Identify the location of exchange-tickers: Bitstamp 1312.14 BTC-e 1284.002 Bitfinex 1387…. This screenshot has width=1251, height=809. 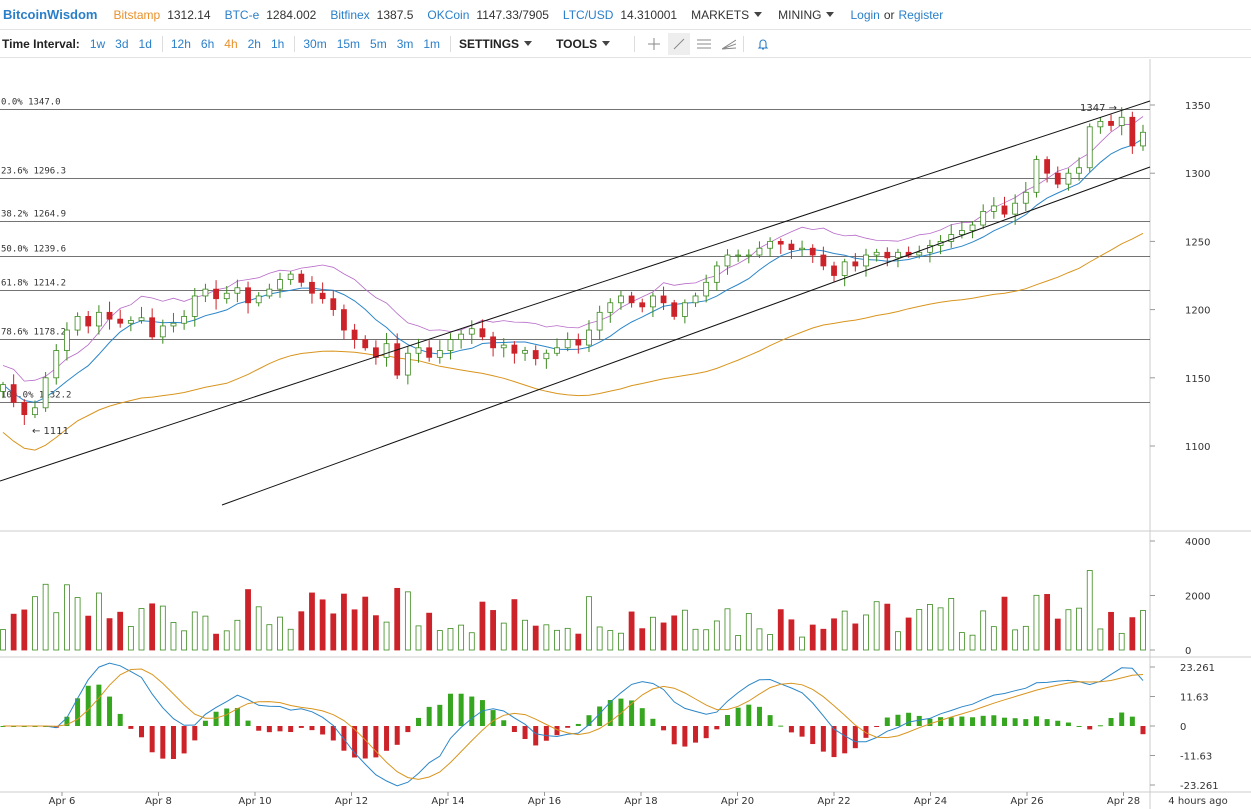
(403, 15).